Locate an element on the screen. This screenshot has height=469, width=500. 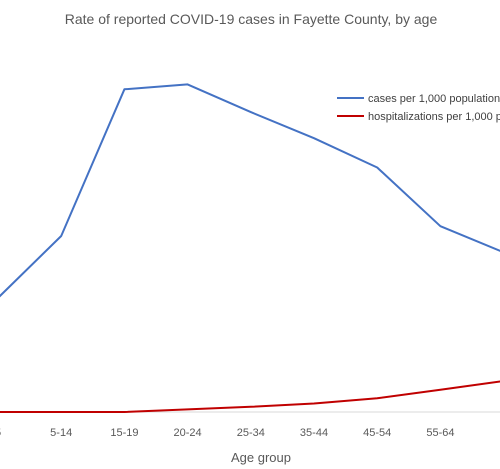
legend-label-cases: cases per 1,000 population is located at coordinates (434, 99).